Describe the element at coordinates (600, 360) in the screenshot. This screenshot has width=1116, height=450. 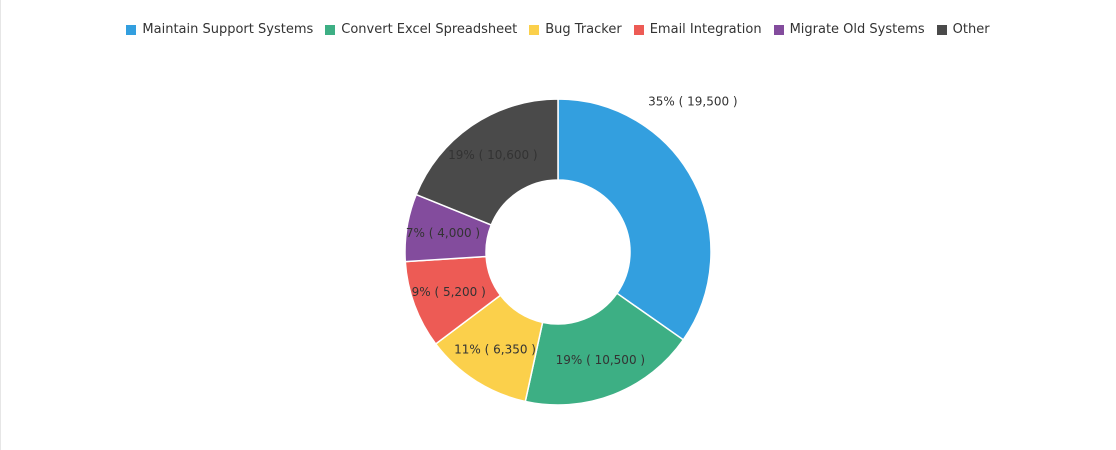
I see `slice-label-convert-excel-spreadsheet: 19% ( 10,500 )` at that location.